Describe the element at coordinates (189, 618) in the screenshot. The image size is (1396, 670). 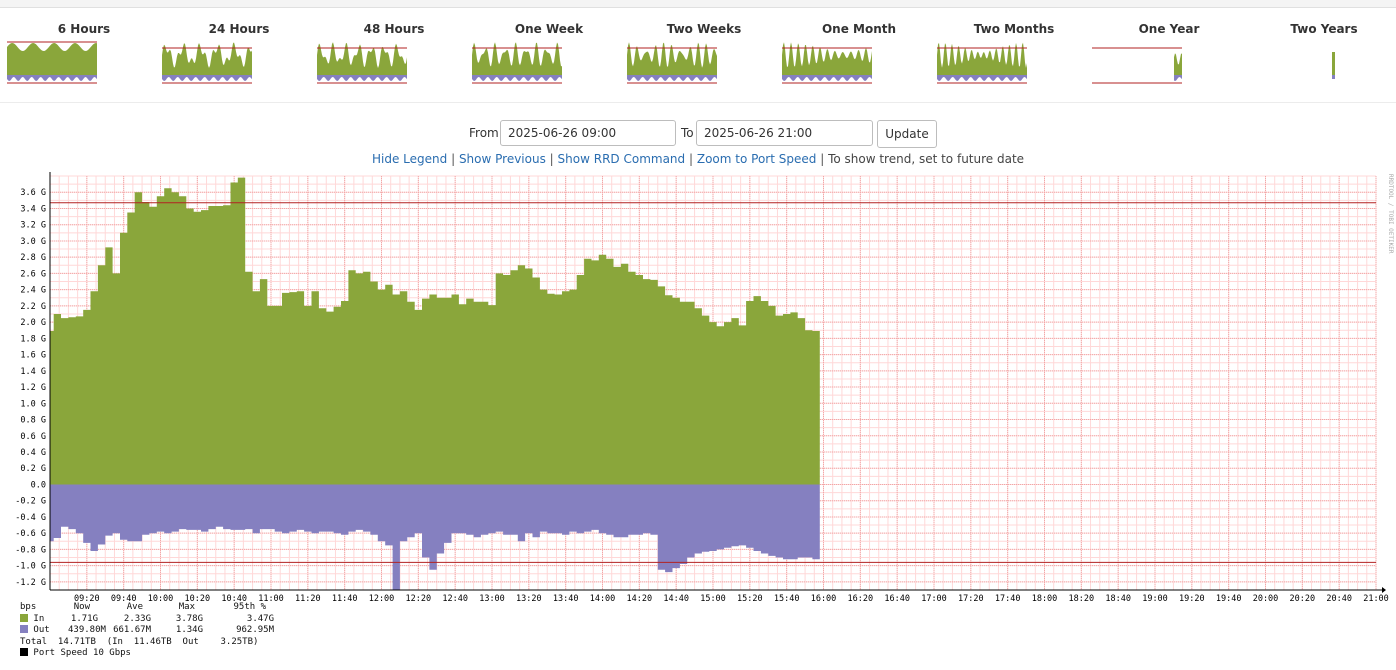
I see `legend-value: 3.78G` at that location.